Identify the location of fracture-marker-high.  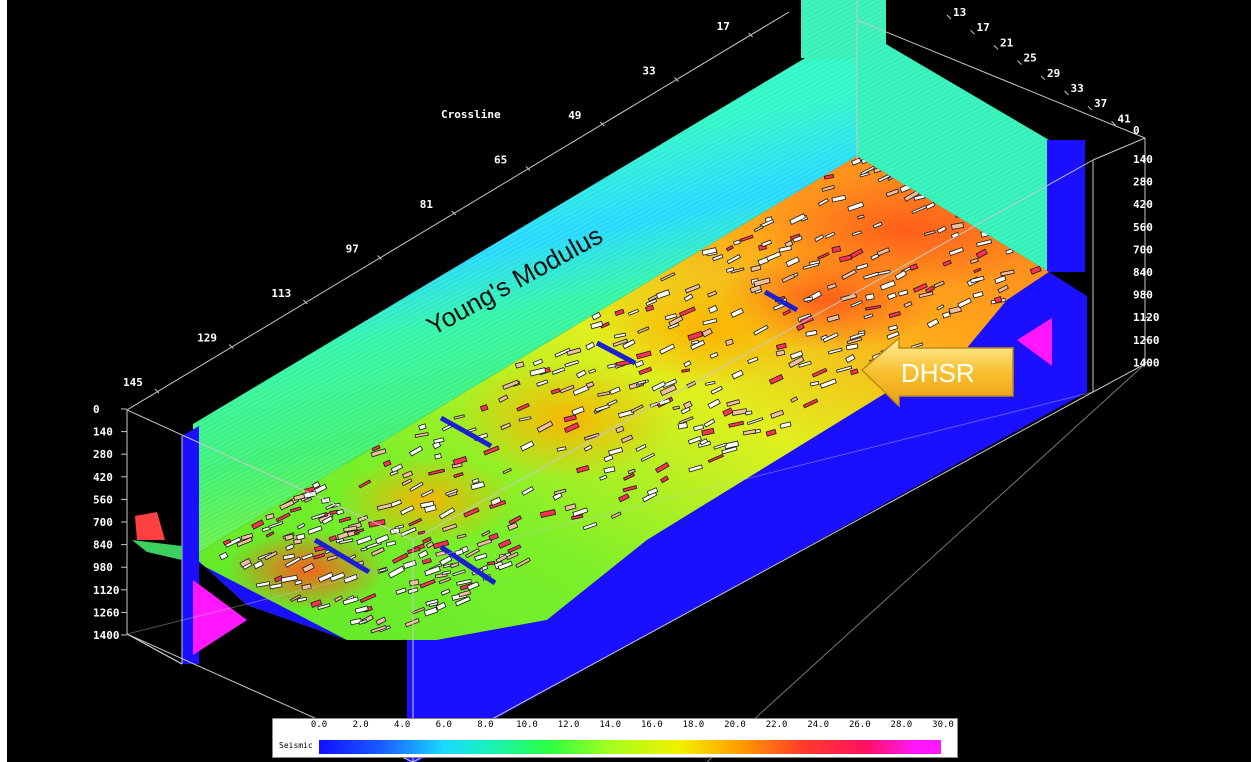
(471, 236).